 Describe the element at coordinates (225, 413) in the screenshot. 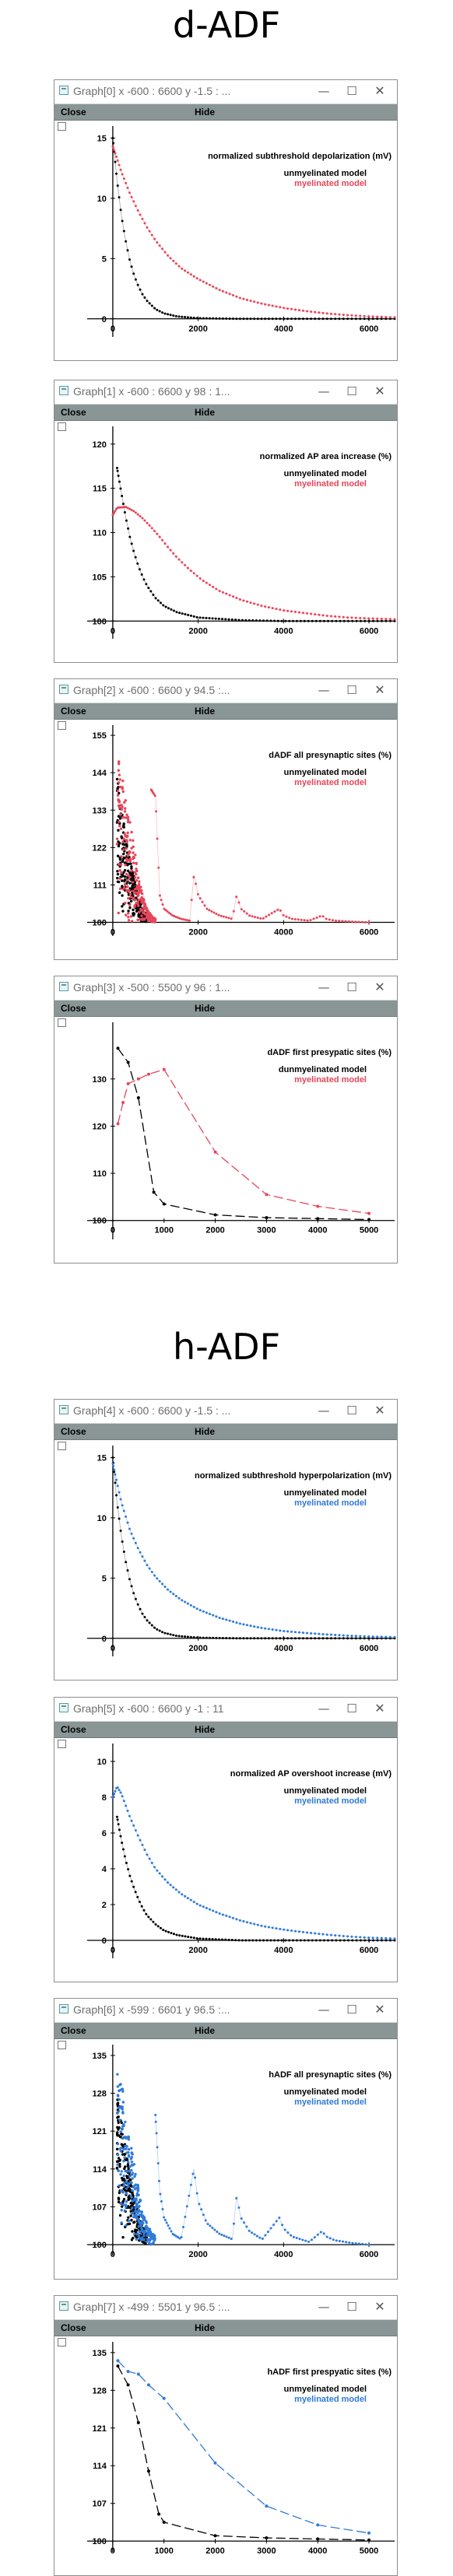

I see `menu-bar: Close Hide` at that location.